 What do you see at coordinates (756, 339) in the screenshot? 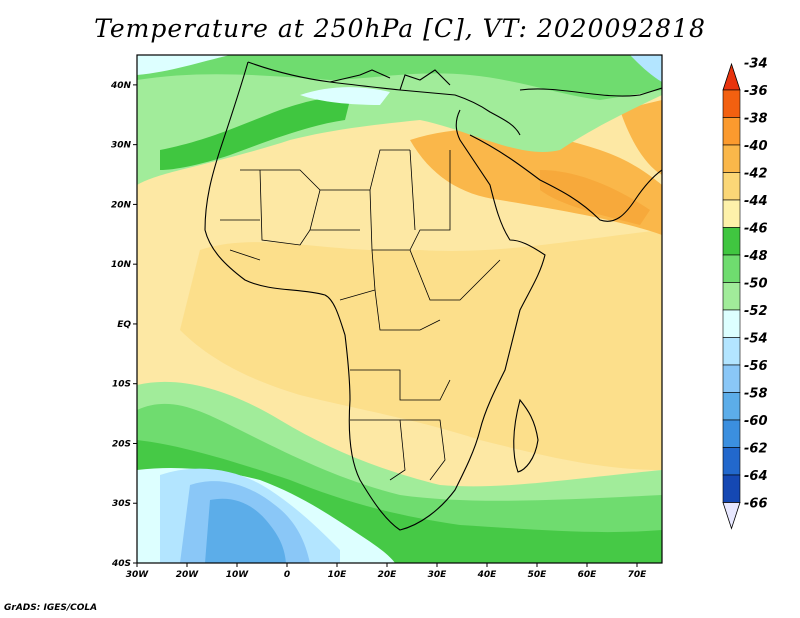
I see `colorbar-label: -54` at bounding box center [756, 339].